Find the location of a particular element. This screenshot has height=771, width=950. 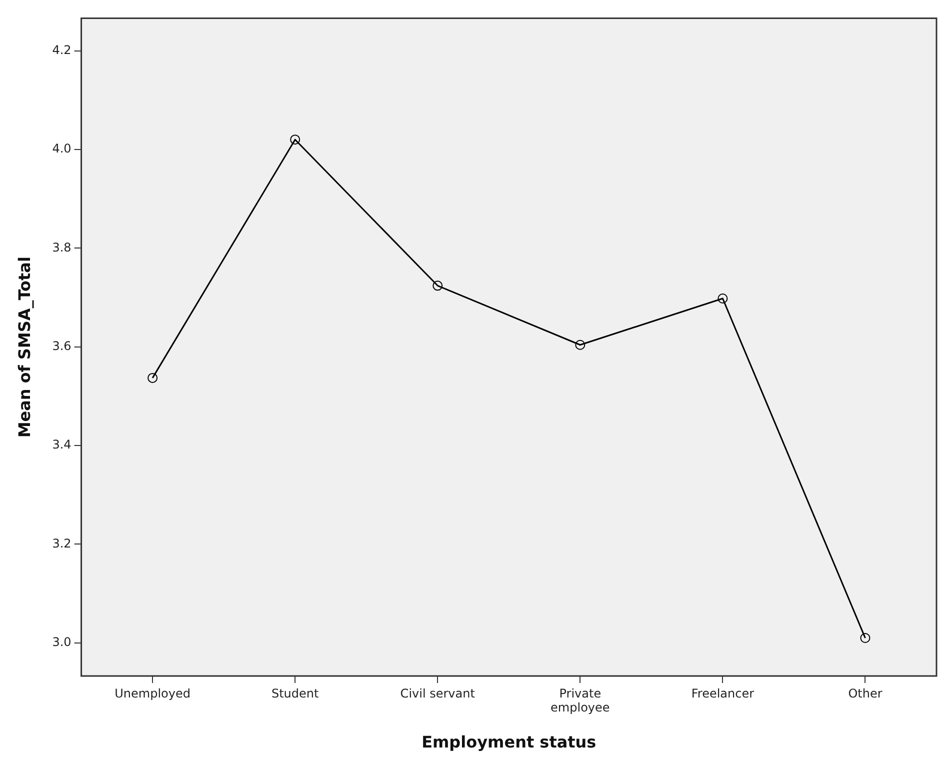

y-tick-label: 4.0 is located at coordinates (62, 149).